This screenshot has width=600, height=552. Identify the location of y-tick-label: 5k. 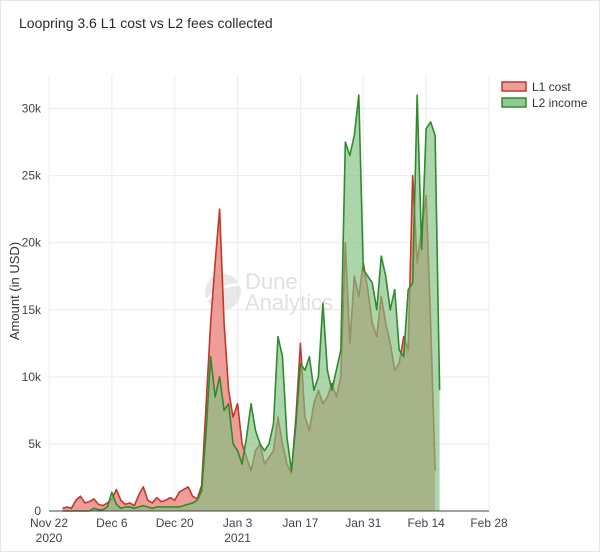
(35, 444).